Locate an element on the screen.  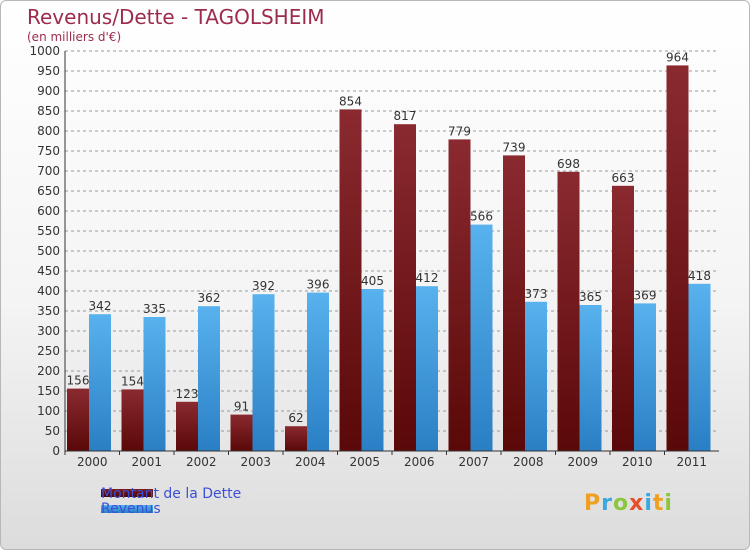
data-label-revenus: 373 is located at coordinates (536, 294).